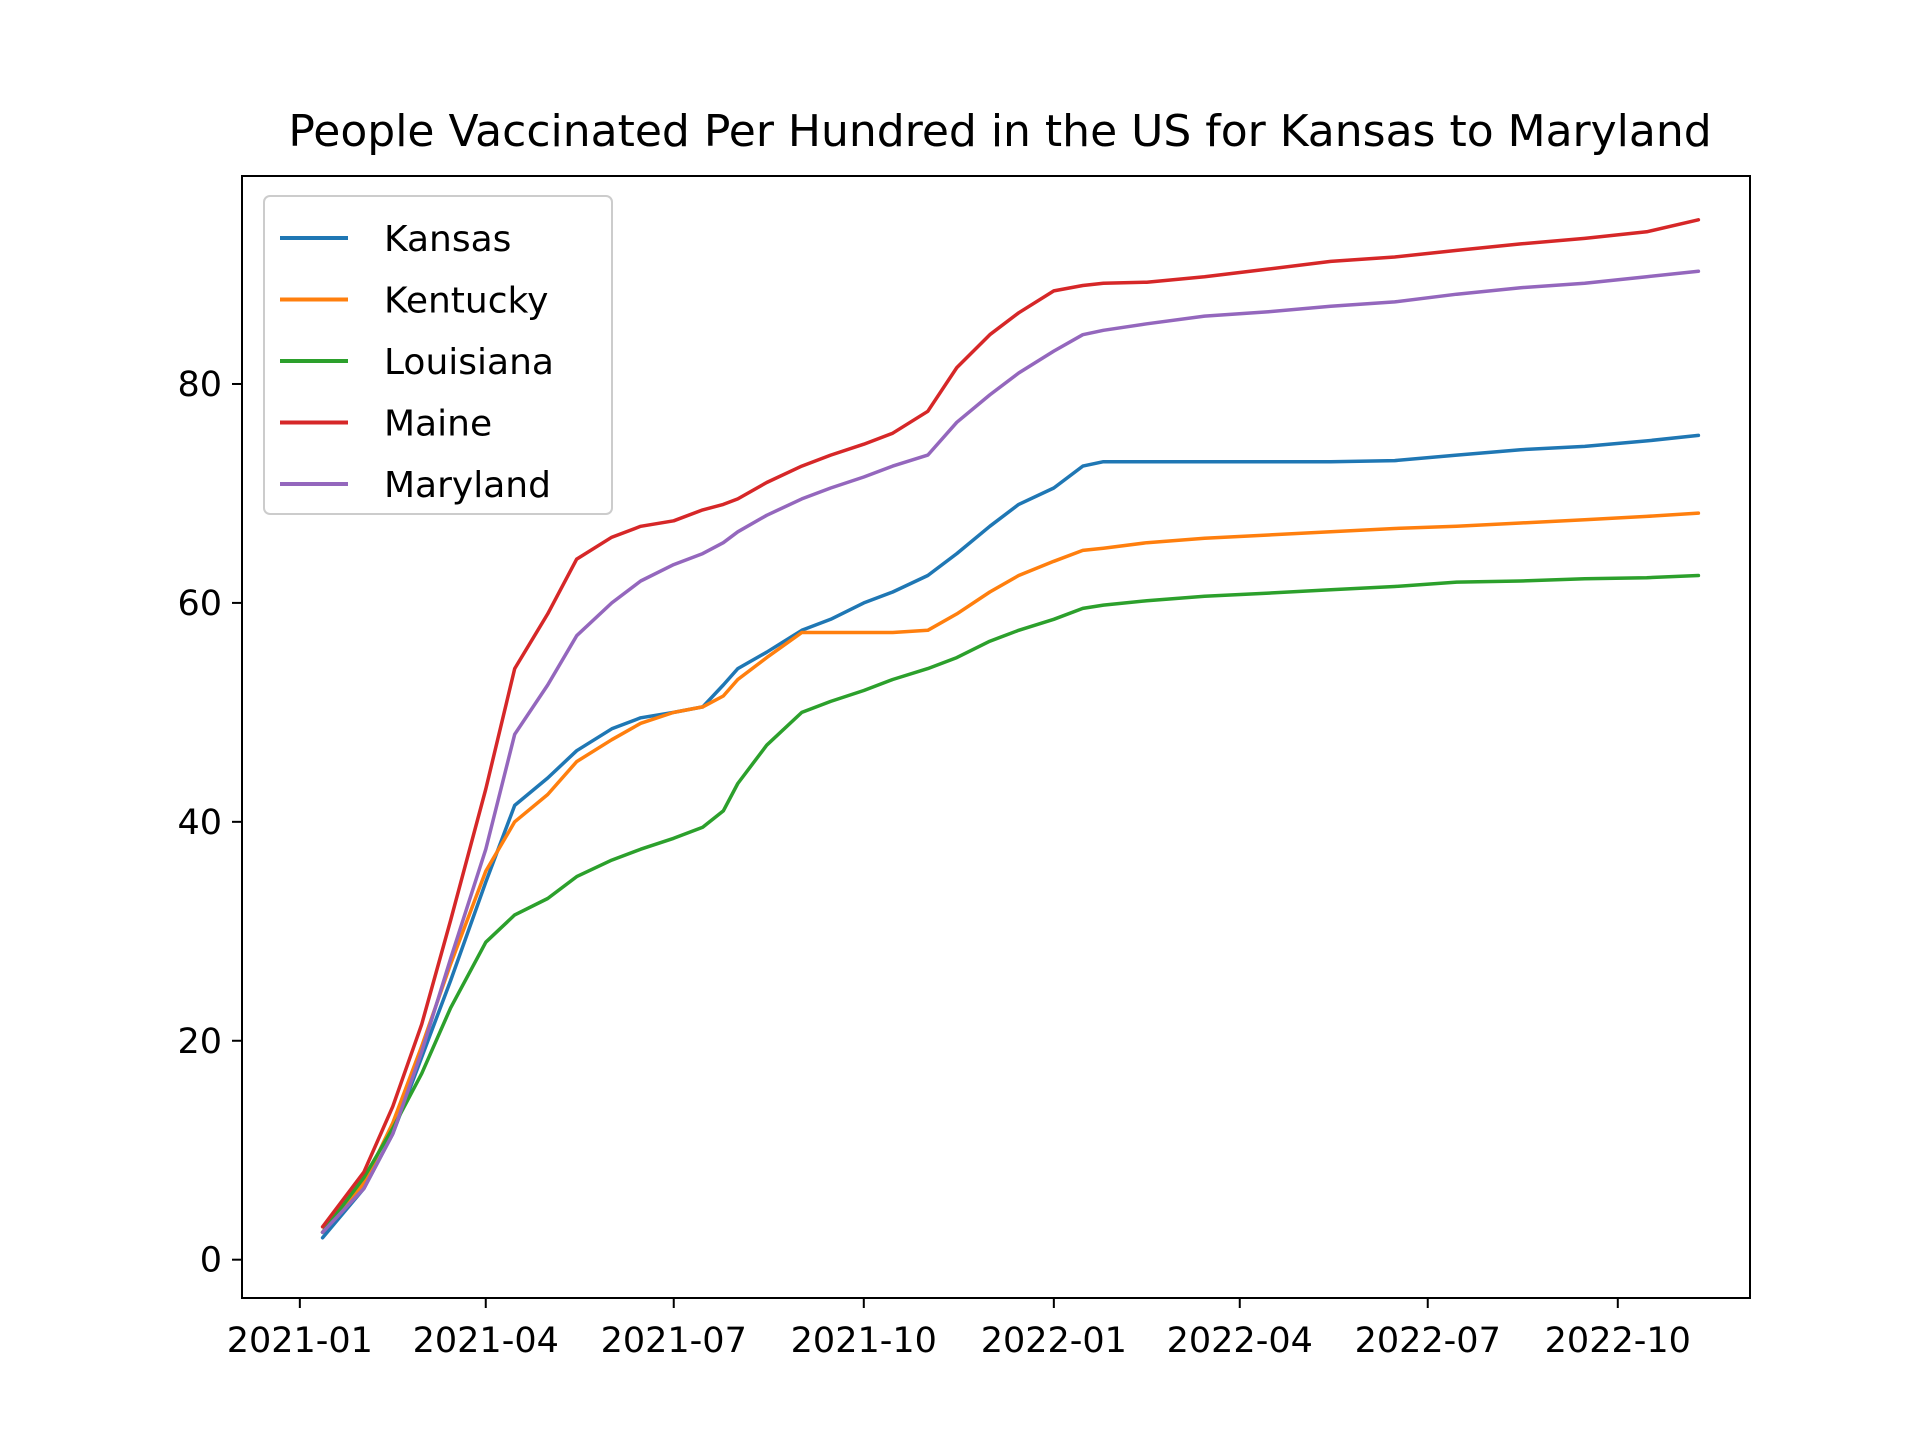  I want to click on x-tick-label: 2022-04, so click(1240, 1341).